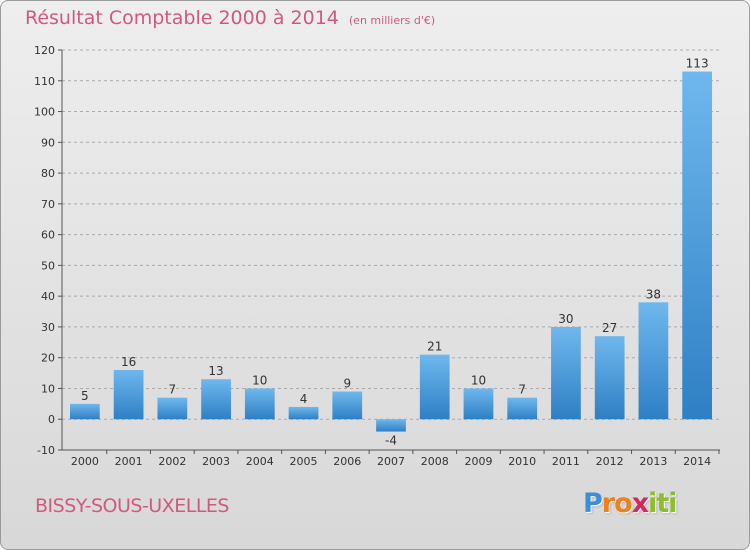 This screenshot has width=750, height=550. I want to click on x-tick-label: 2014, so click(697, 461).